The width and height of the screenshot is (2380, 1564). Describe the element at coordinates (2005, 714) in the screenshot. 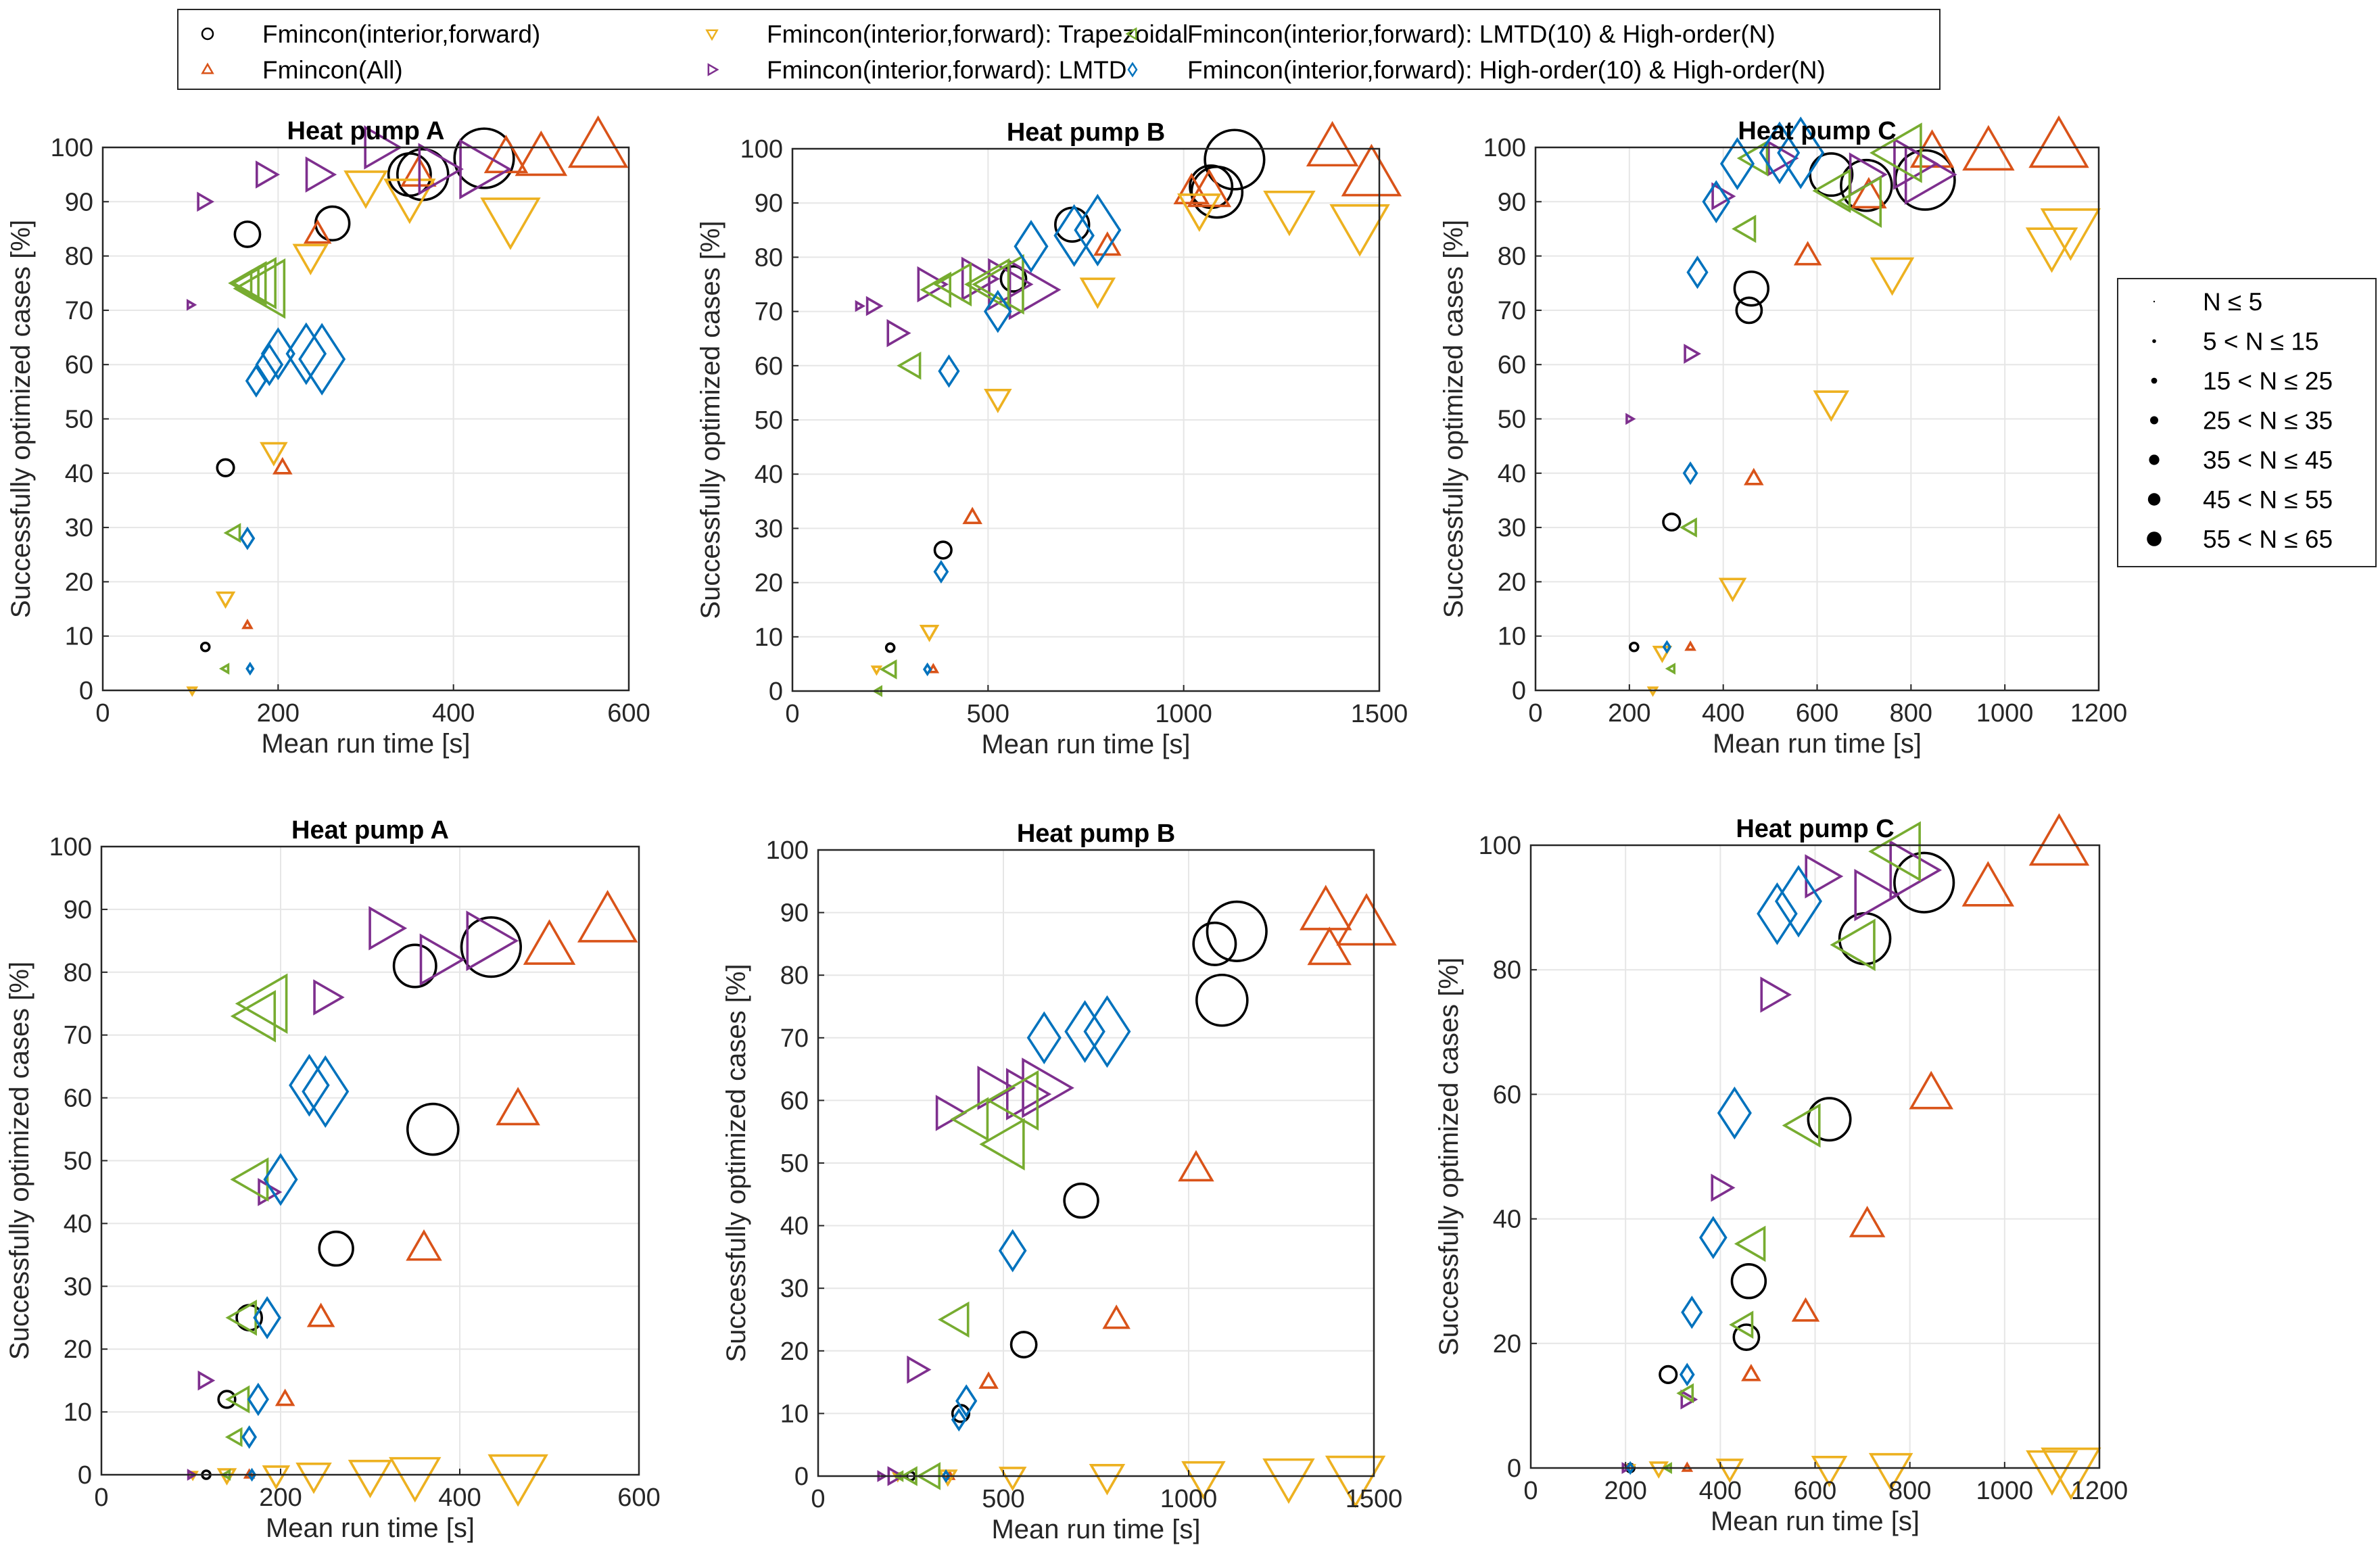

I see `x-tick-label: 1000` at that location.